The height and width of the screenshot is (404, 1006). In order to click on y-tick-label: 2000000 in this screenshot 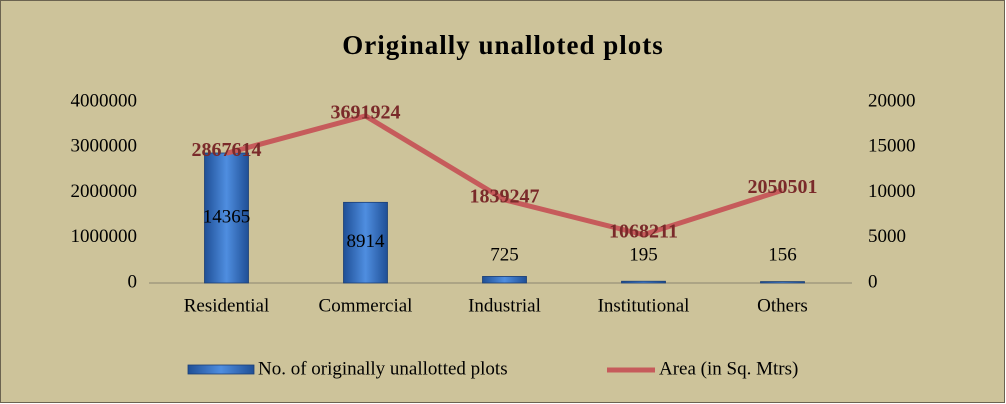, I will do `click(104, 191)`.